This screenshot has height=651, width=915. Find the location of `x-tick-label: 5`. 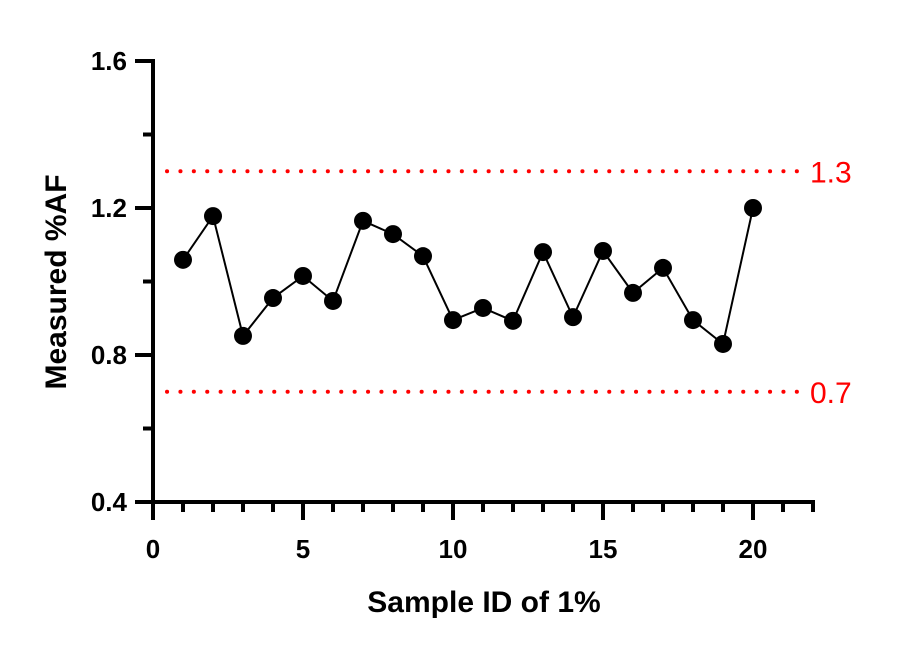

x-tick-label: 5 is located at coordinates (303, 549).